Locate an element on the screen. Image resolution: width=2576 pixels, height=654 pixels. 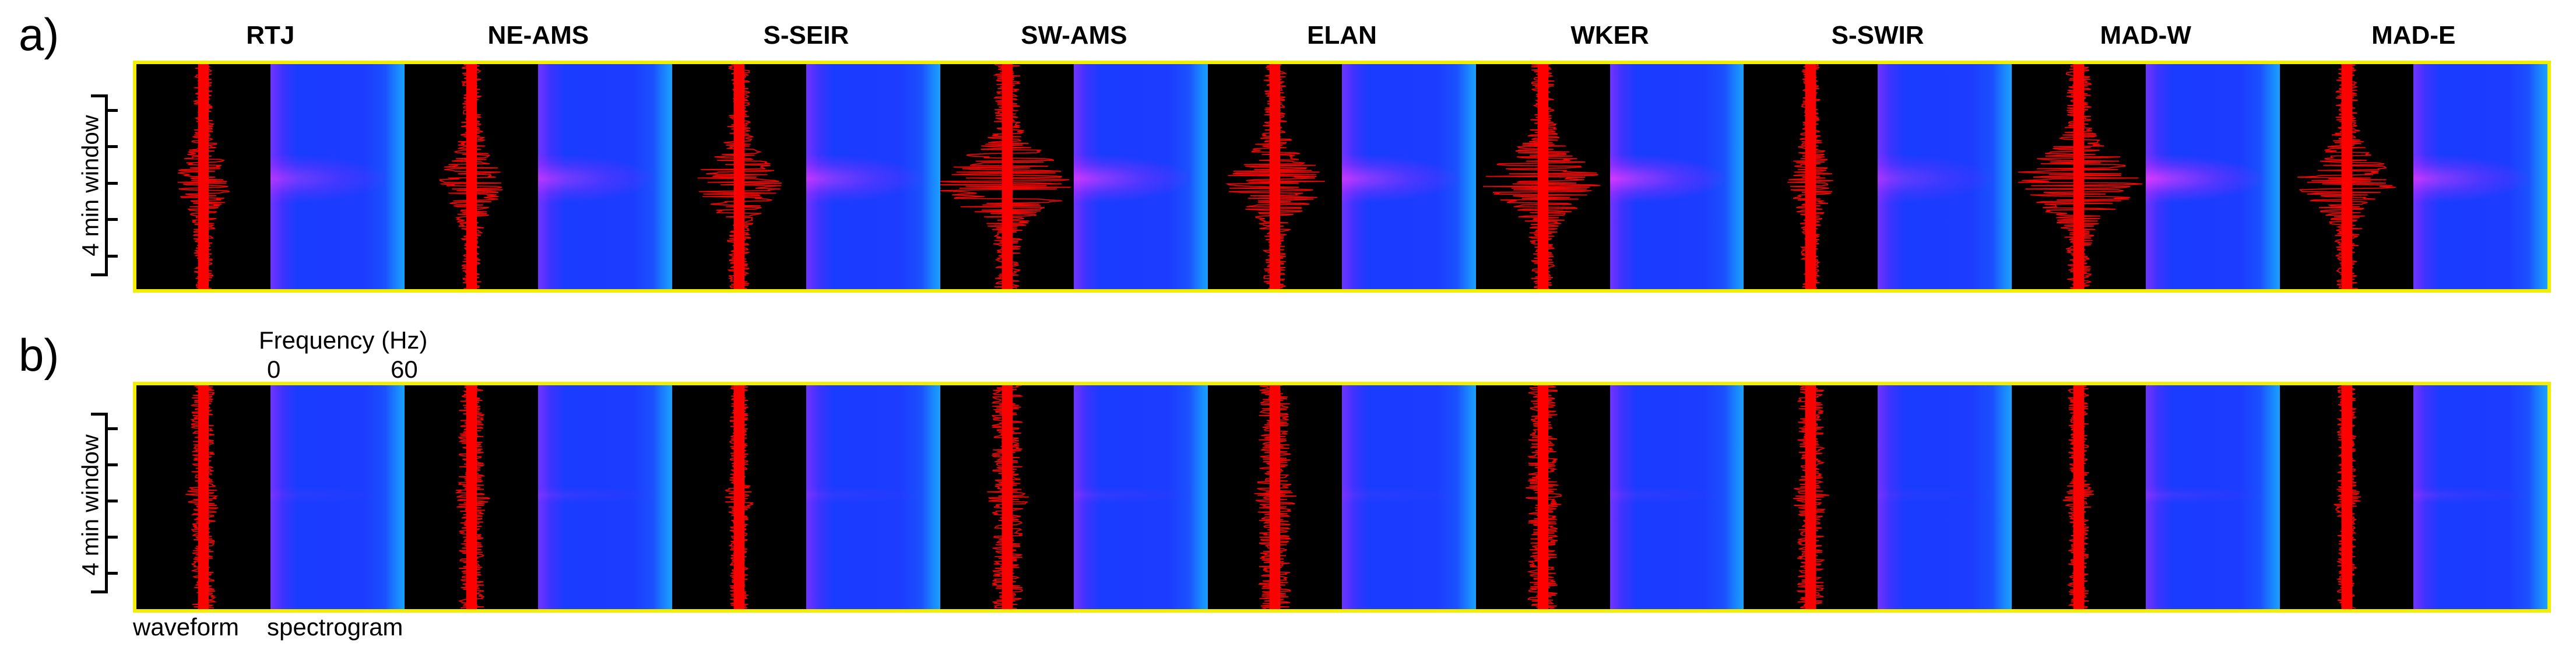
panel-a-label: a) is located at coordinates (39, 34).